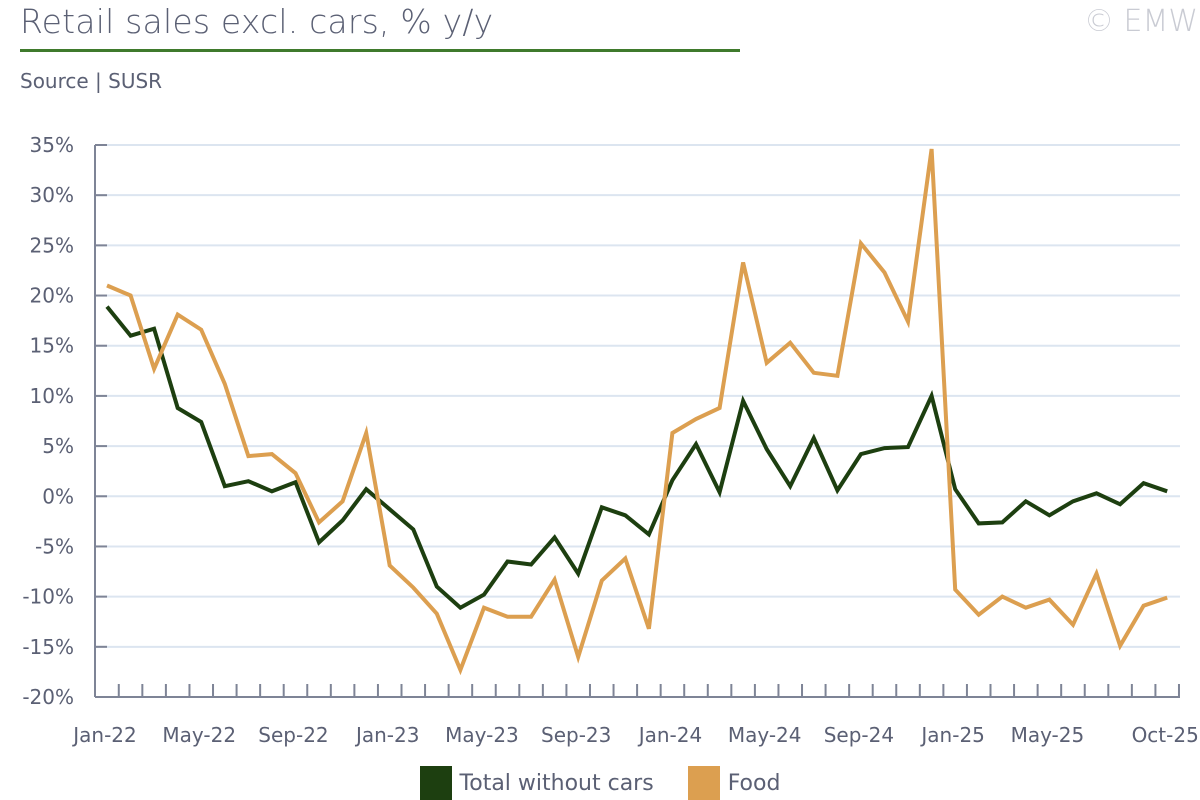 This screenshot has width=1200, height=800. I want to click on x-tick-label: May-24, so click(765, 735).